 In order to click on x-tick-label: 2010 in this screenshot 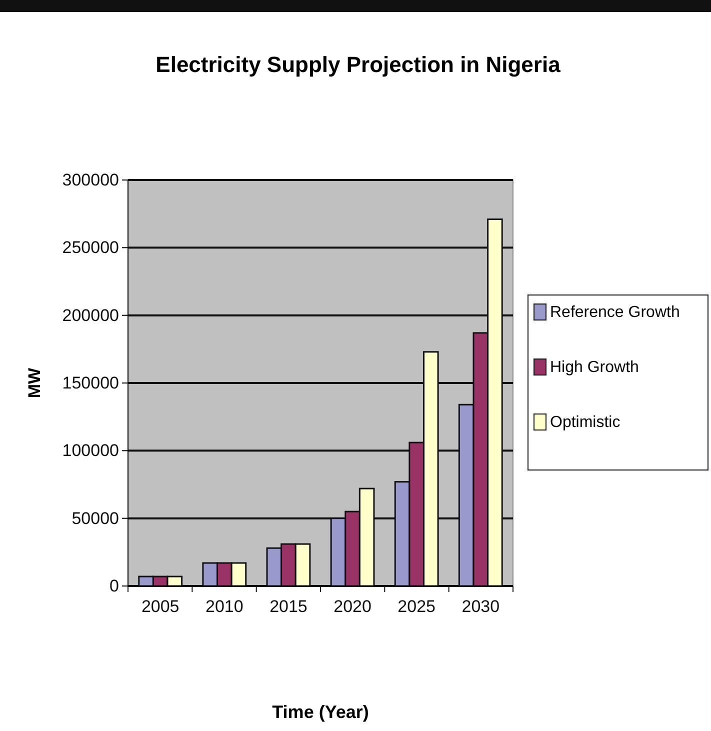, I will do `click(224, 606)`.